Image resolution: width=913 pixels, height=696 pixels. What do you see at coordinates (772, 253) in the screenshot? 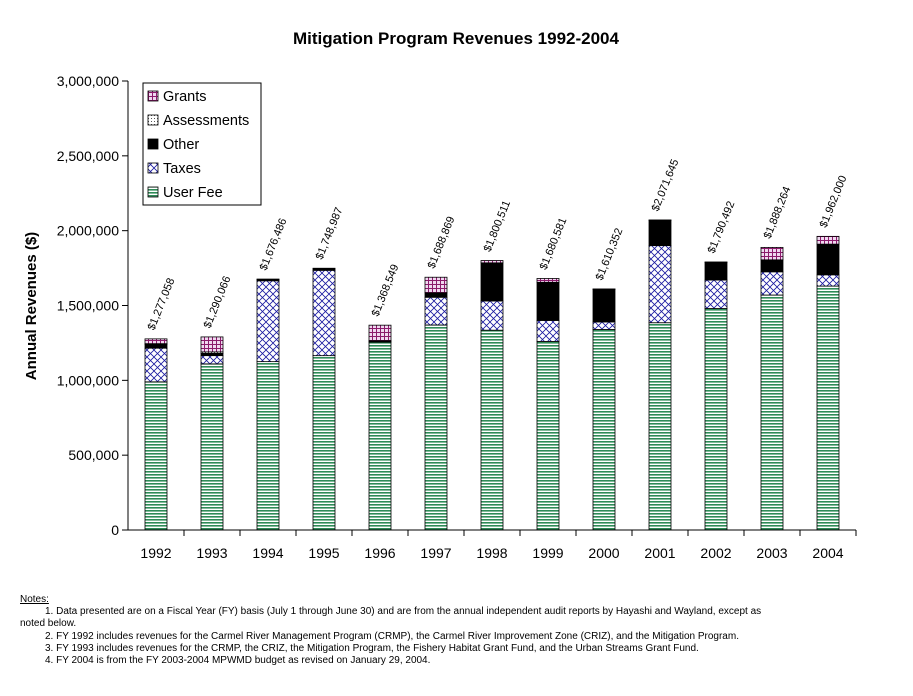
I see `bar-grants-2003` at bounding box center [772, 253].